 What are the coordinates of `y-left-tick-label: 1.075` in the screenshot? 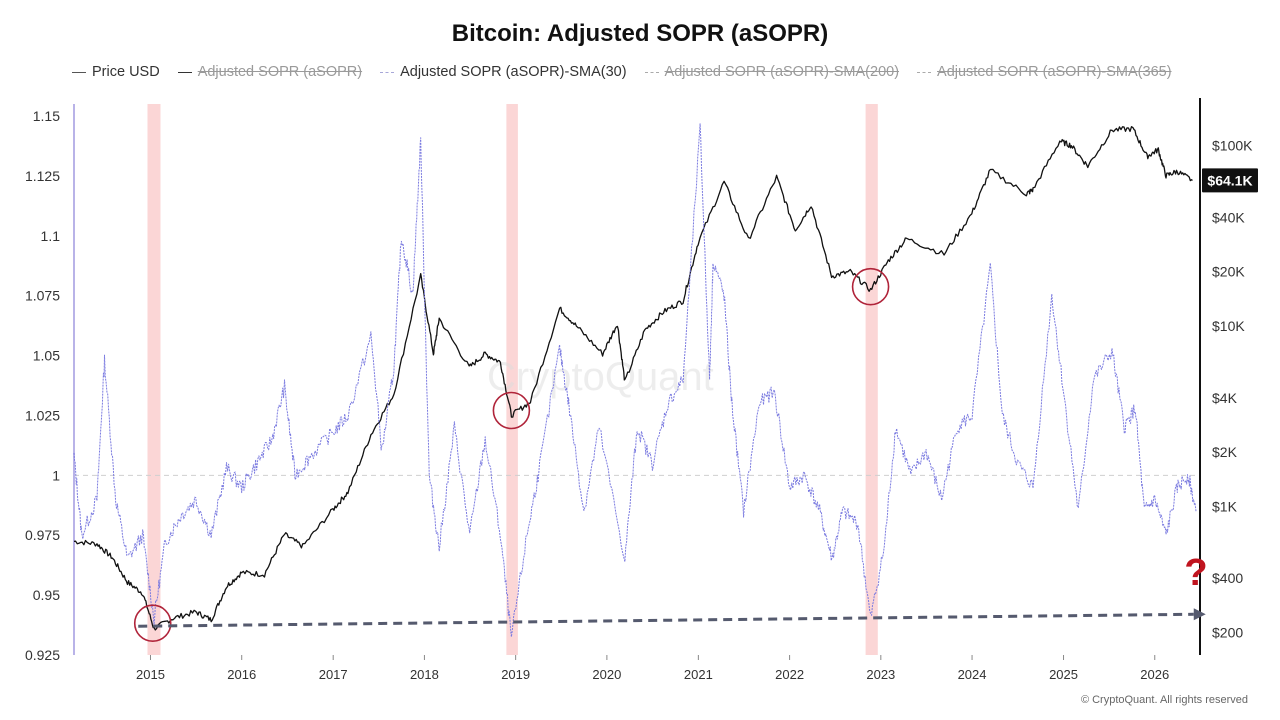 It's located at (42, 296).